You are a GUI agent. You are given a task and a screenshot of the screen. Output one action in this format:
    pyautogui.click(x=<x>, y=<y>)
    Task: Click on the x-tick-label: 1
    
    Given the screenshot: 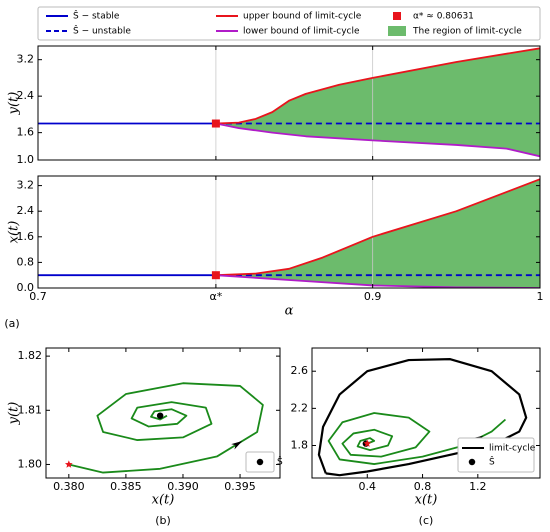 What is the action you would take?
    pyautogui.click(x=540, y=296)
    